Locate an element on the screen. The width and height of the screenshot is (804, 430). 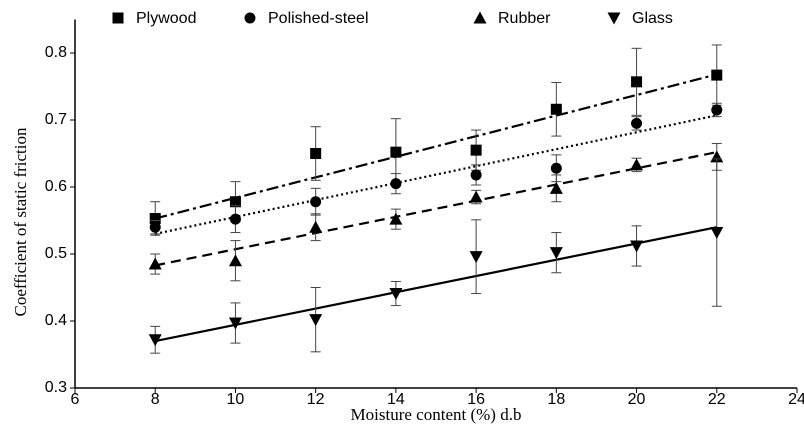
x-tick-label: 14 is located at coordinates (396, 399).